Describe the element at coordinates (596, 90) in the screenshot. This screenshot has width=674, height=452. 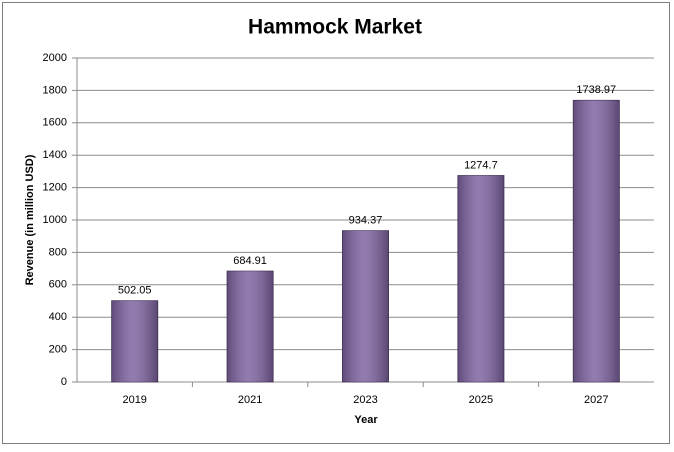
I see `value-label: 1738.97` at that location.